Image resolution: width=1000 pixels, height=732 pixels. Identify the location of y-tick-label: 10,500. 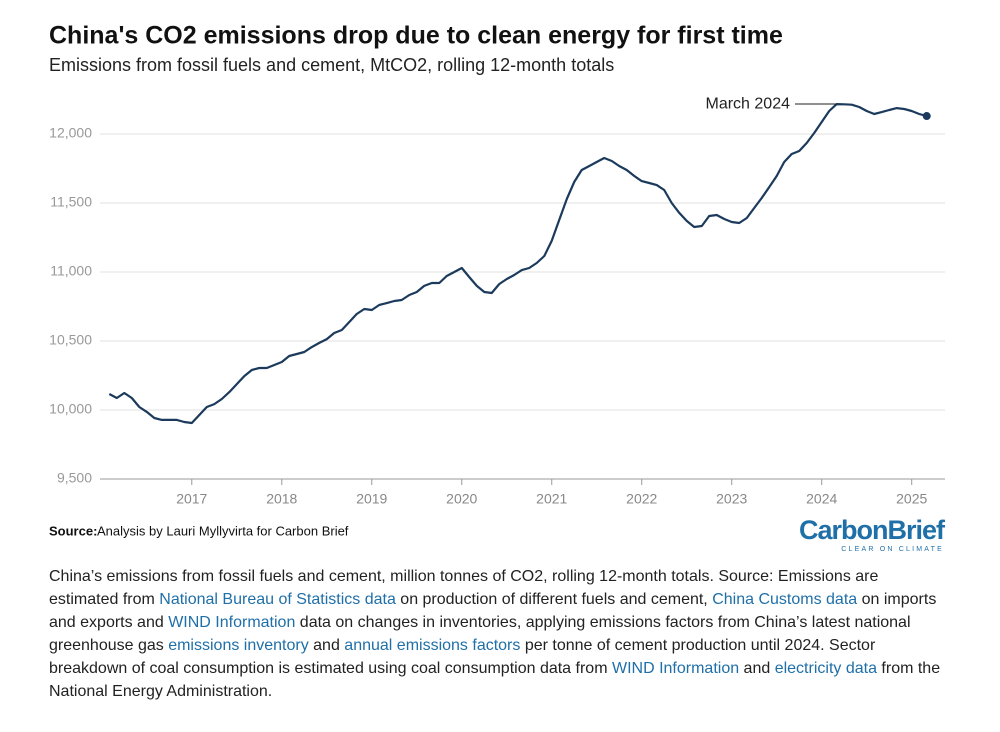
(70, 340).